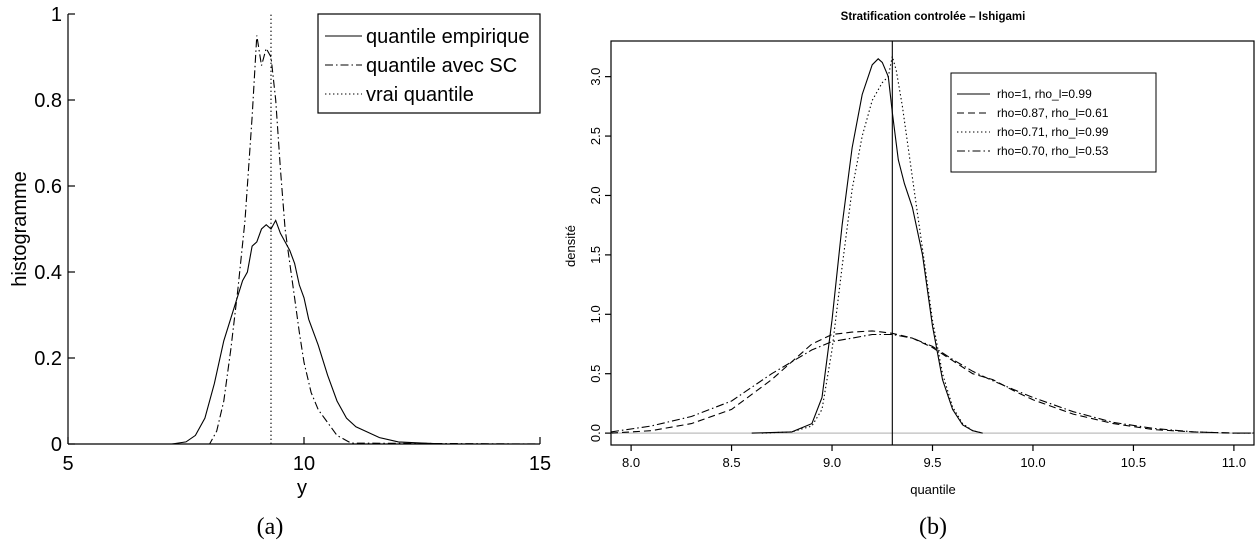 The image size is (1256, 552). What do you see at coordinates (595, 314) in the screenshot?
I see `chart-b-y-tick-label-2: 1.0` at bounding box center [595, 314].